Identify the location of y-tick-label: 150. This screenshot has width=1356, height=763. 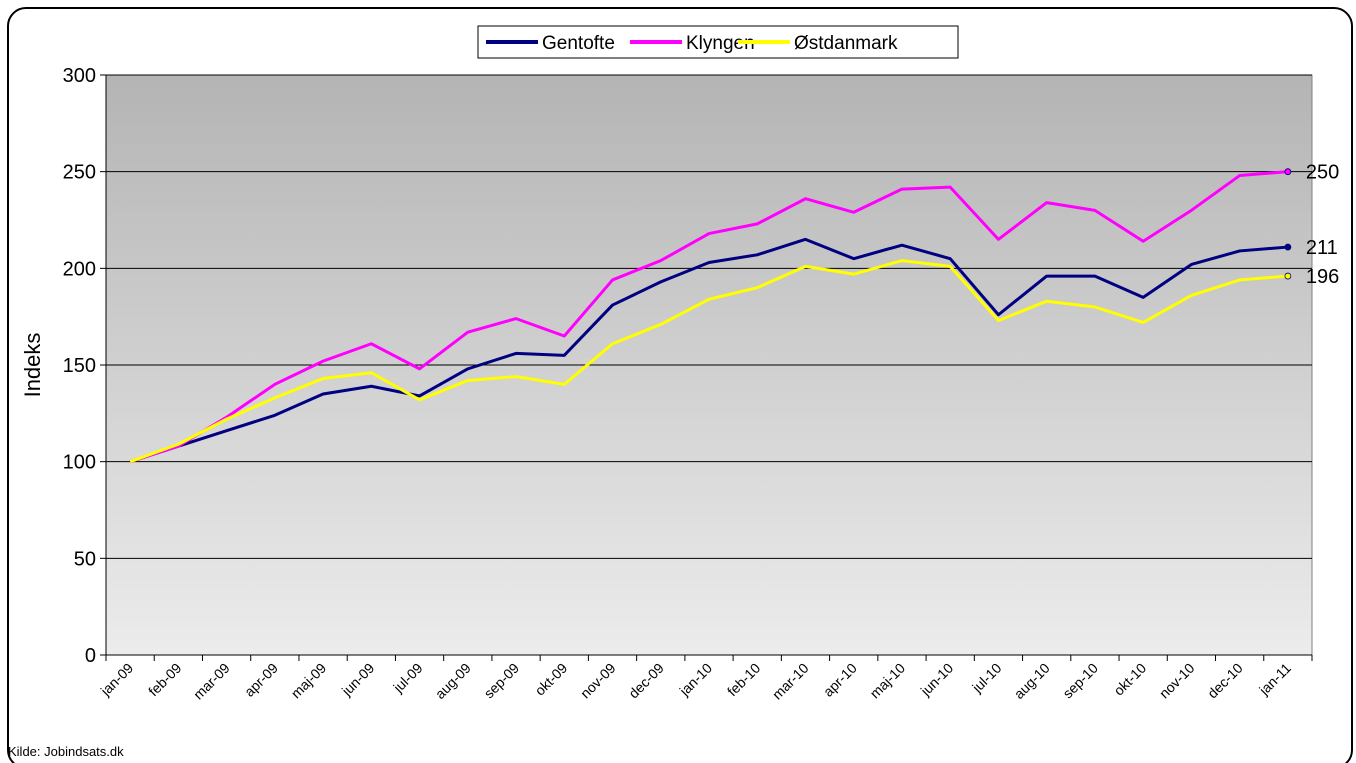
(79, 366).